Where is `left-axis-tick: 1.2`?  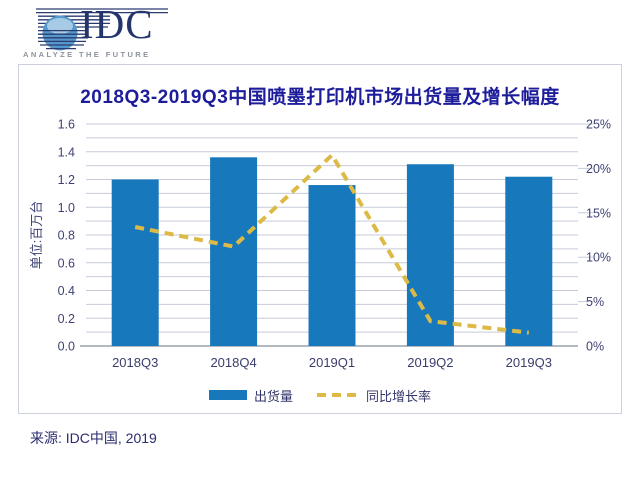
left-axis-tick: 1.2 is located at coordinates (66, 180).